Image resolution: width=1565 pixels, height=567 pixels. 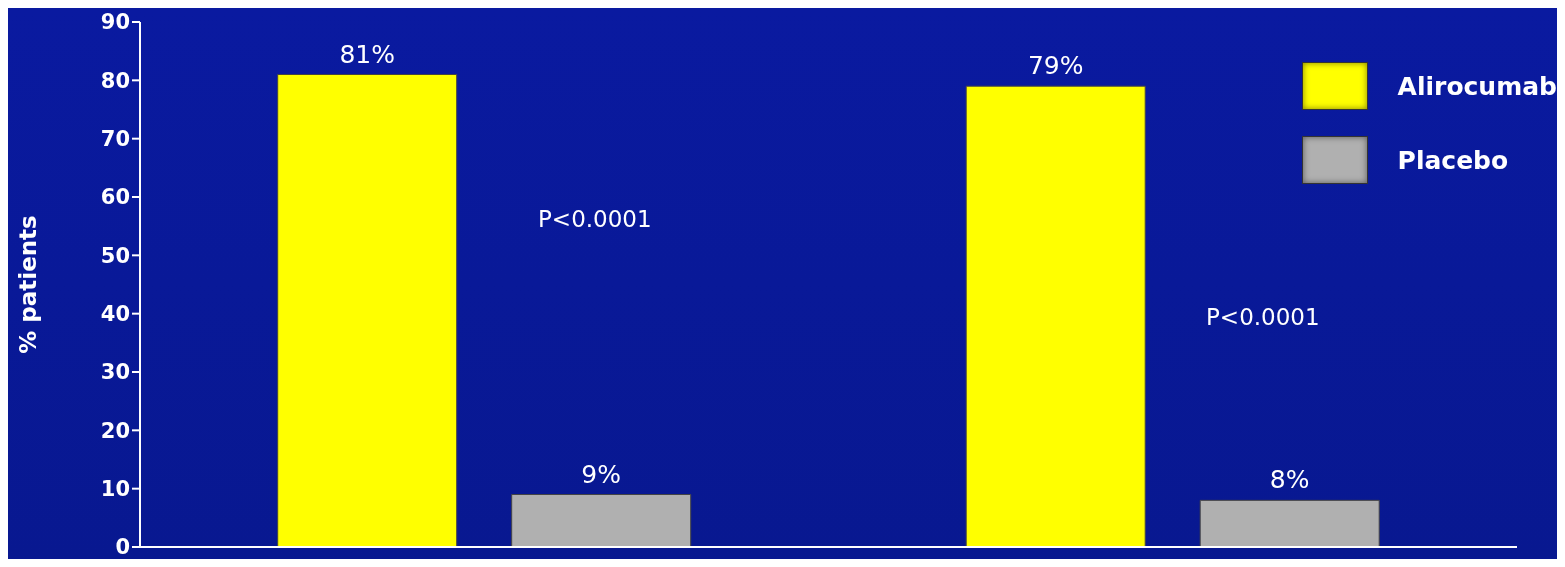 I want to click on data-label: 79%, so click(x=1055, y=66).